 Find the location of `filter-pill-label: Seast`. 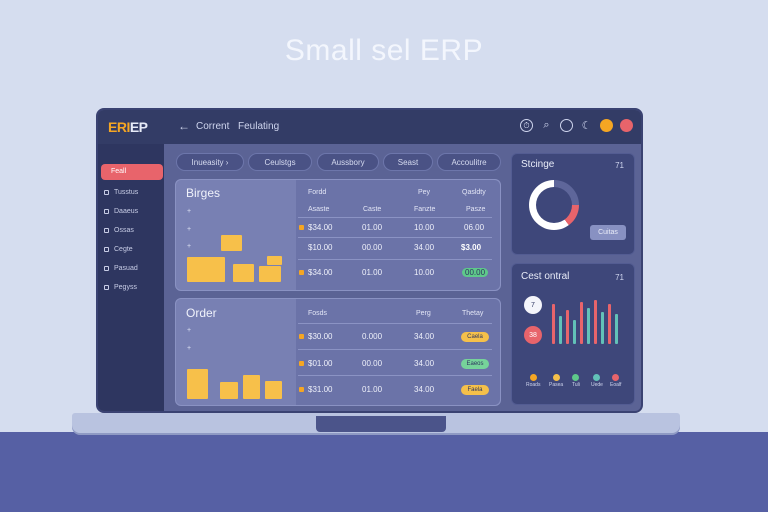

filter-pill-label: Seast is located at coordinates (408, 162).